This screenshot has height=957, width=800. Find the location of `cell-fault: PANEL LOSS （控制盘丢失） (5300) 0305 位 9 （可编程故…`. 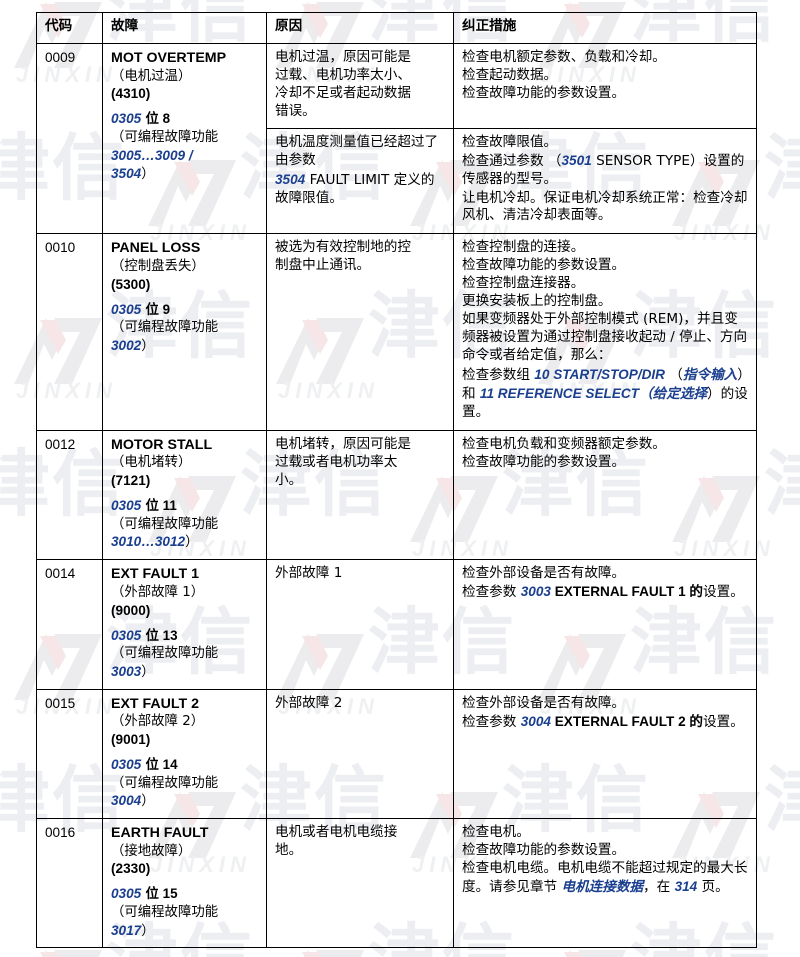

cell-fault: PANEL LOSS （控制盘丢失） (5300) 0305 位 9 （可编程故… is located at coordinates (184, 332).